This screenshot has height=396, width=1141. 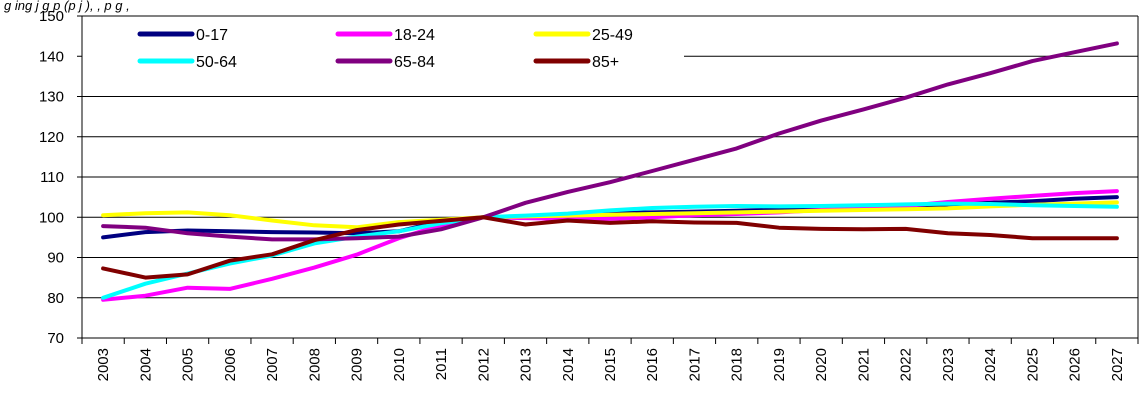 What do you see at coordinates (230, 364) in the screenshot?
I see `x-tick-label: 2006` at bounding box center [230, 364].